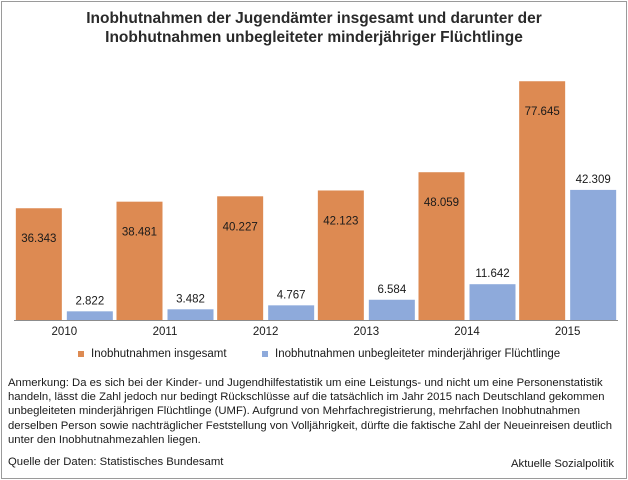 The image size is (628, 480). Describe the element at coordinates (593, 180) in the screenshot. I see `data-label-umf-2015: 42.309` at that location.